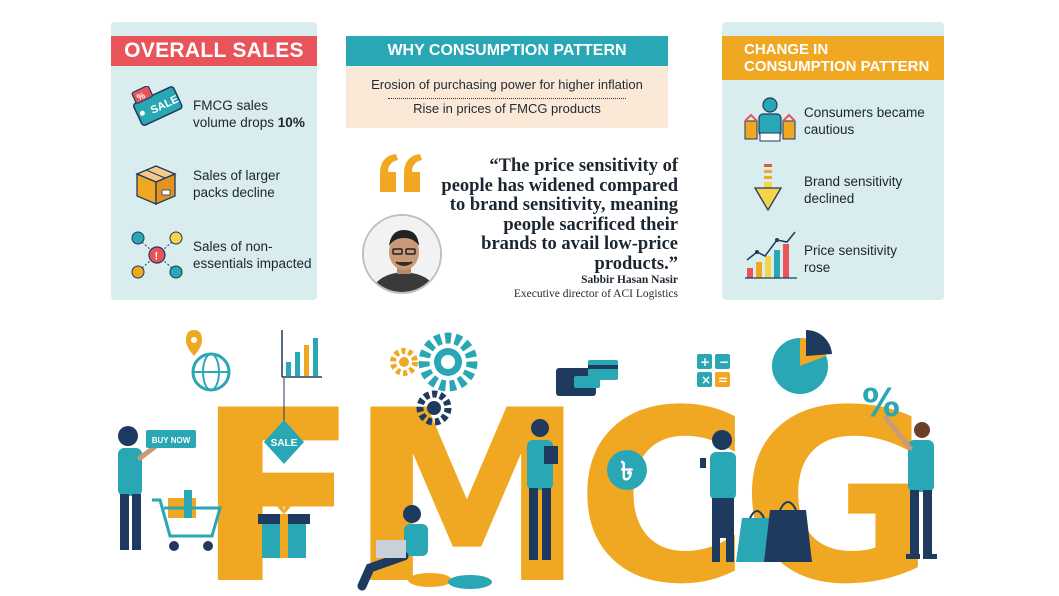  What do you see at coordinates (629, 280) in the screenshot?
I see `quote-author-name: Sabbir Hasan Nasir` at bounding box center [629, 280].